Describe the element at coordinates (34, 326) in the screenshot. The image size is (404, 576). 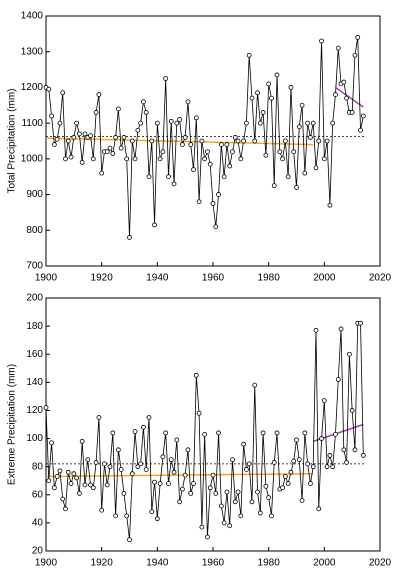
I see `y-tick-label: 180` at that location.